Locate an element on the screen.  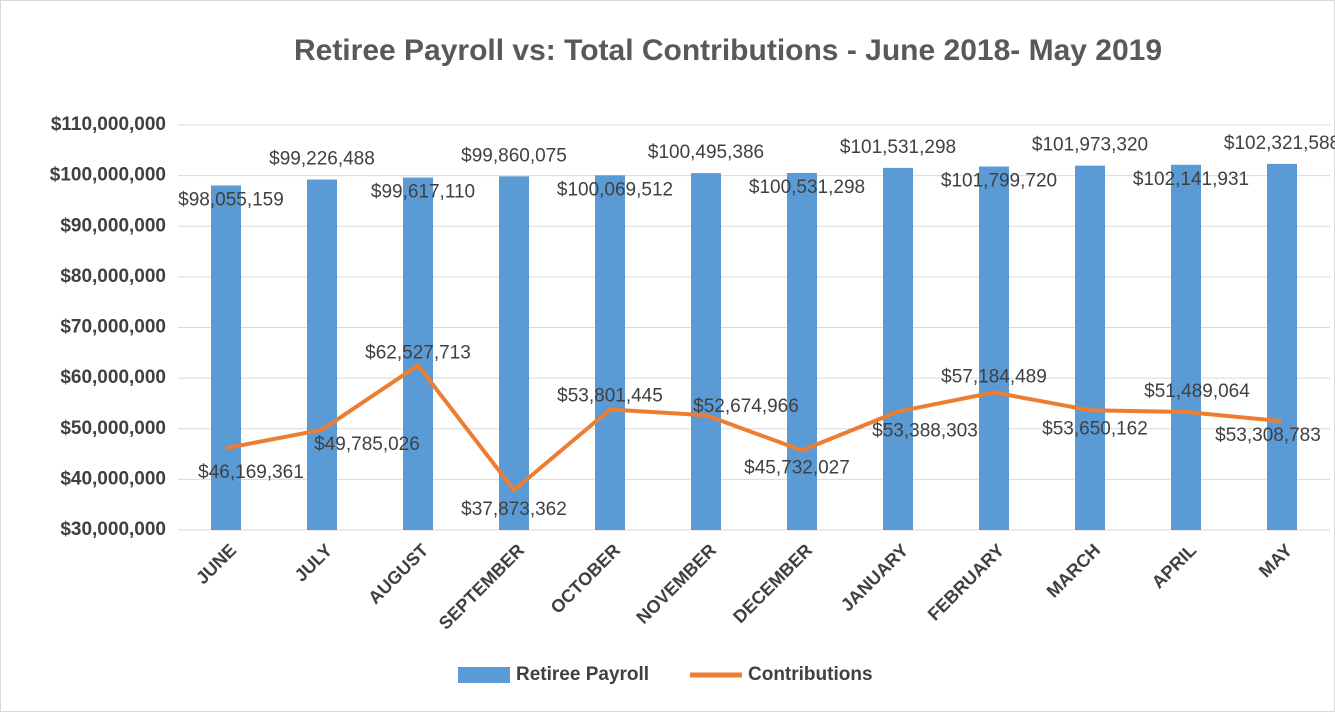
data-label: $49,785,026 is located at coordinates (367, 444).